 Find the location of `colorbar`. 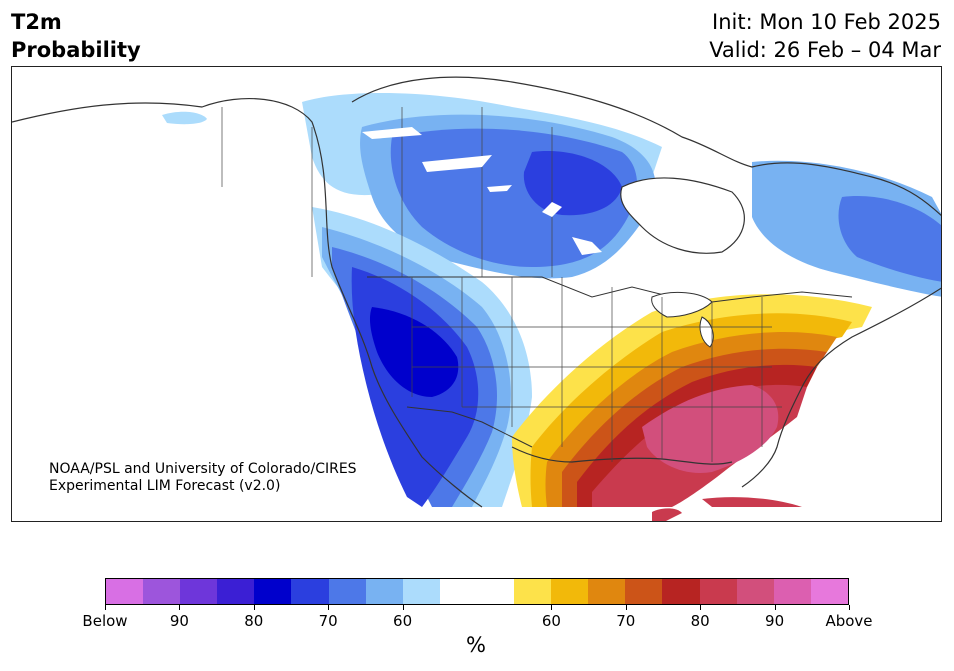

colorbar is located at coordinates (477, 591).